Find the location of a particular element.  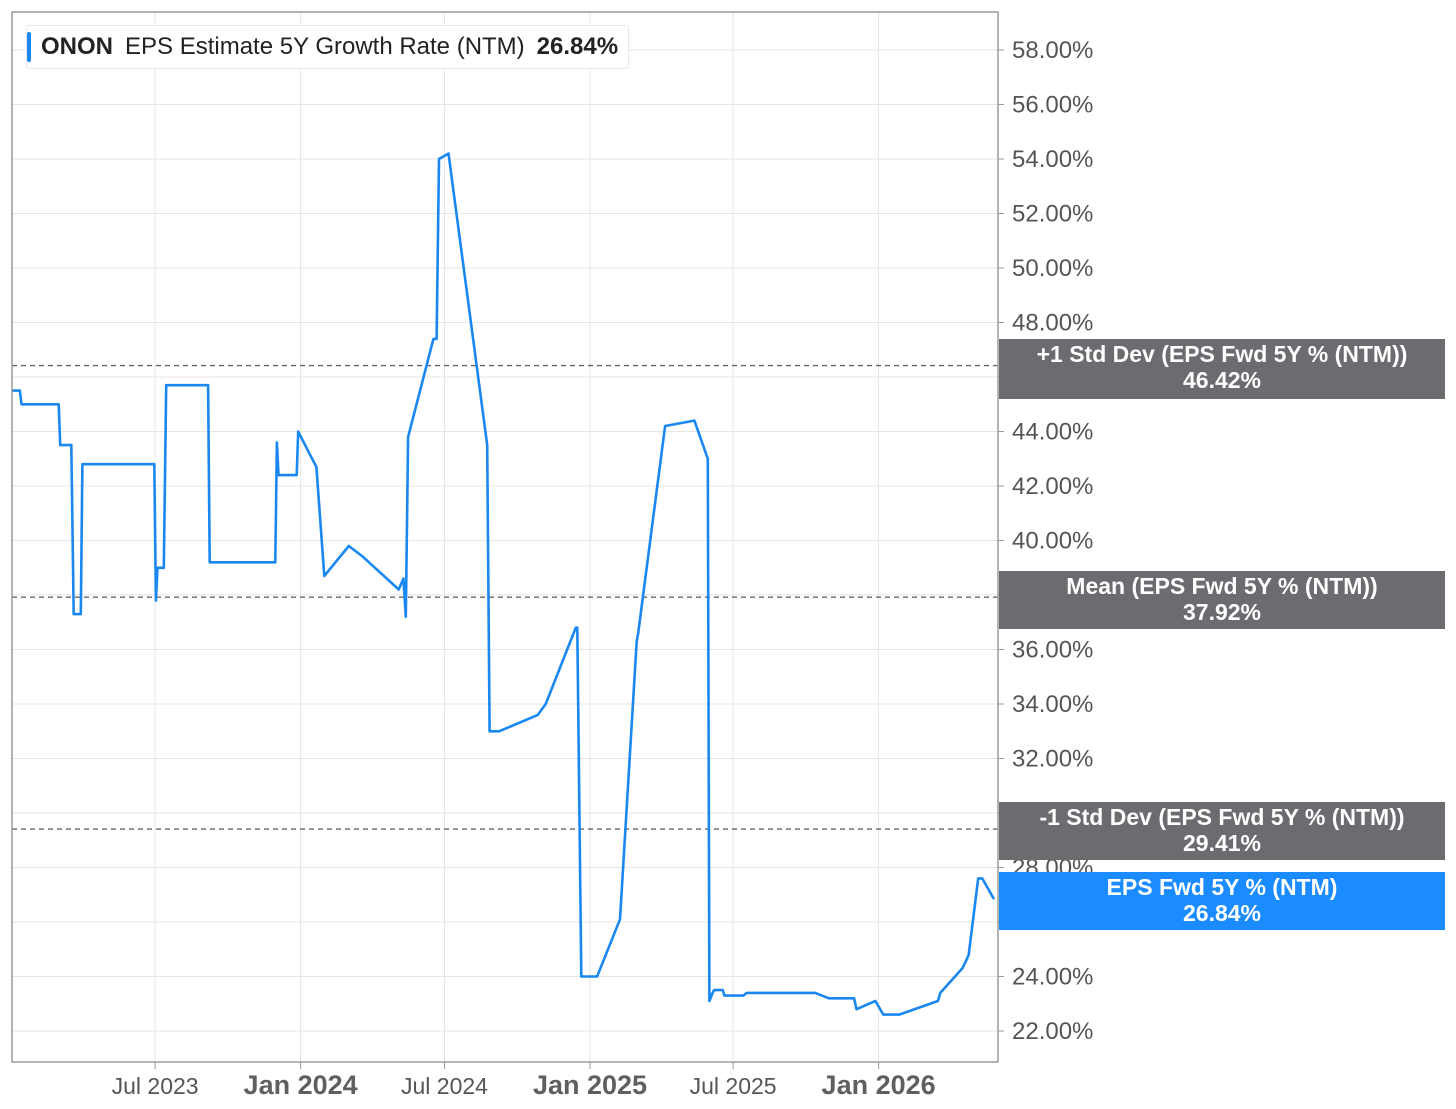

mean-tag-value: 37.92% is located at coordinates (1221, 612).